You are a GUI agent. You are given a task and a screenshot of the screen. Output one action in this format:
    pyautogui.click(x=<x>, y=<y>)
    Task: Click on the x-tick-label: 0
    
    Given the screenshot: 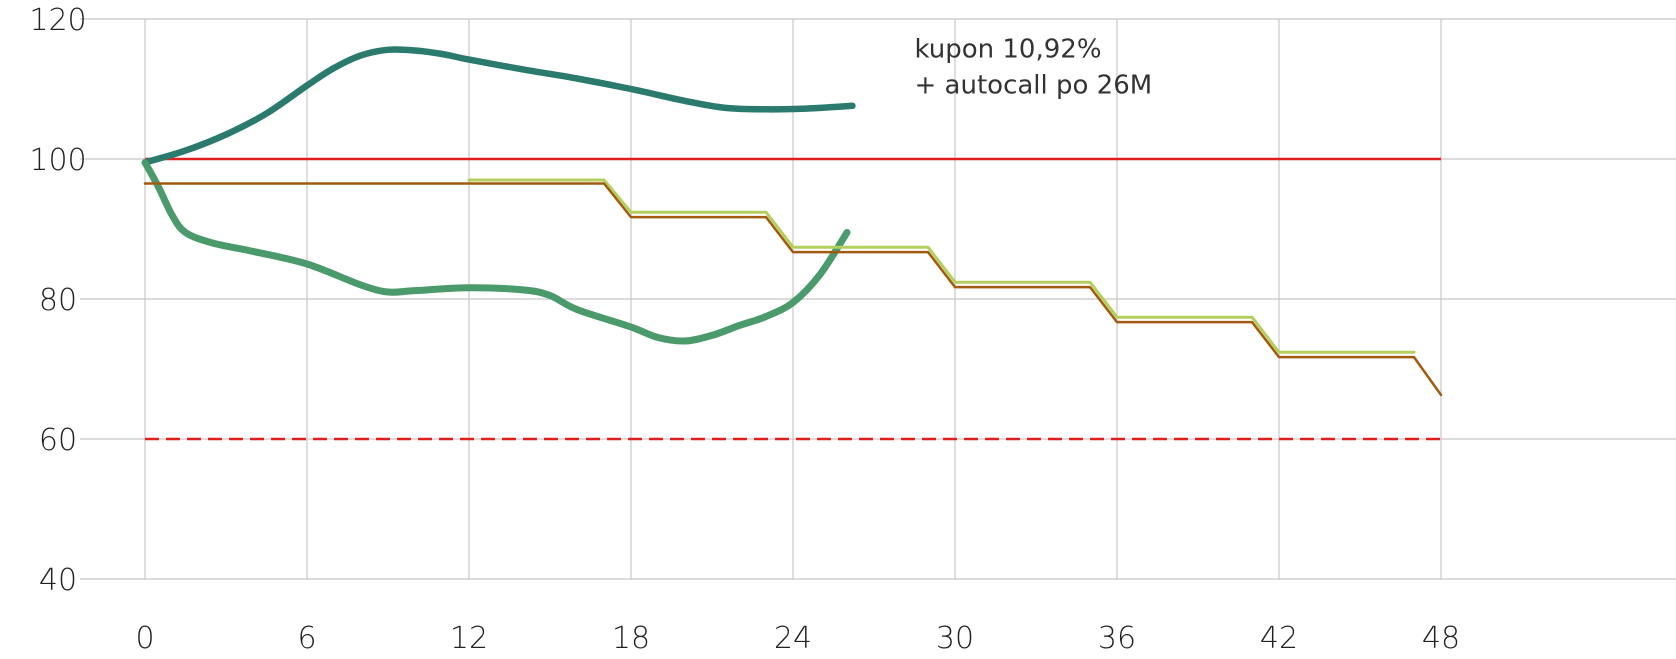 What is the action you would take?
    pyautogui.click(x=144, y=638)
    